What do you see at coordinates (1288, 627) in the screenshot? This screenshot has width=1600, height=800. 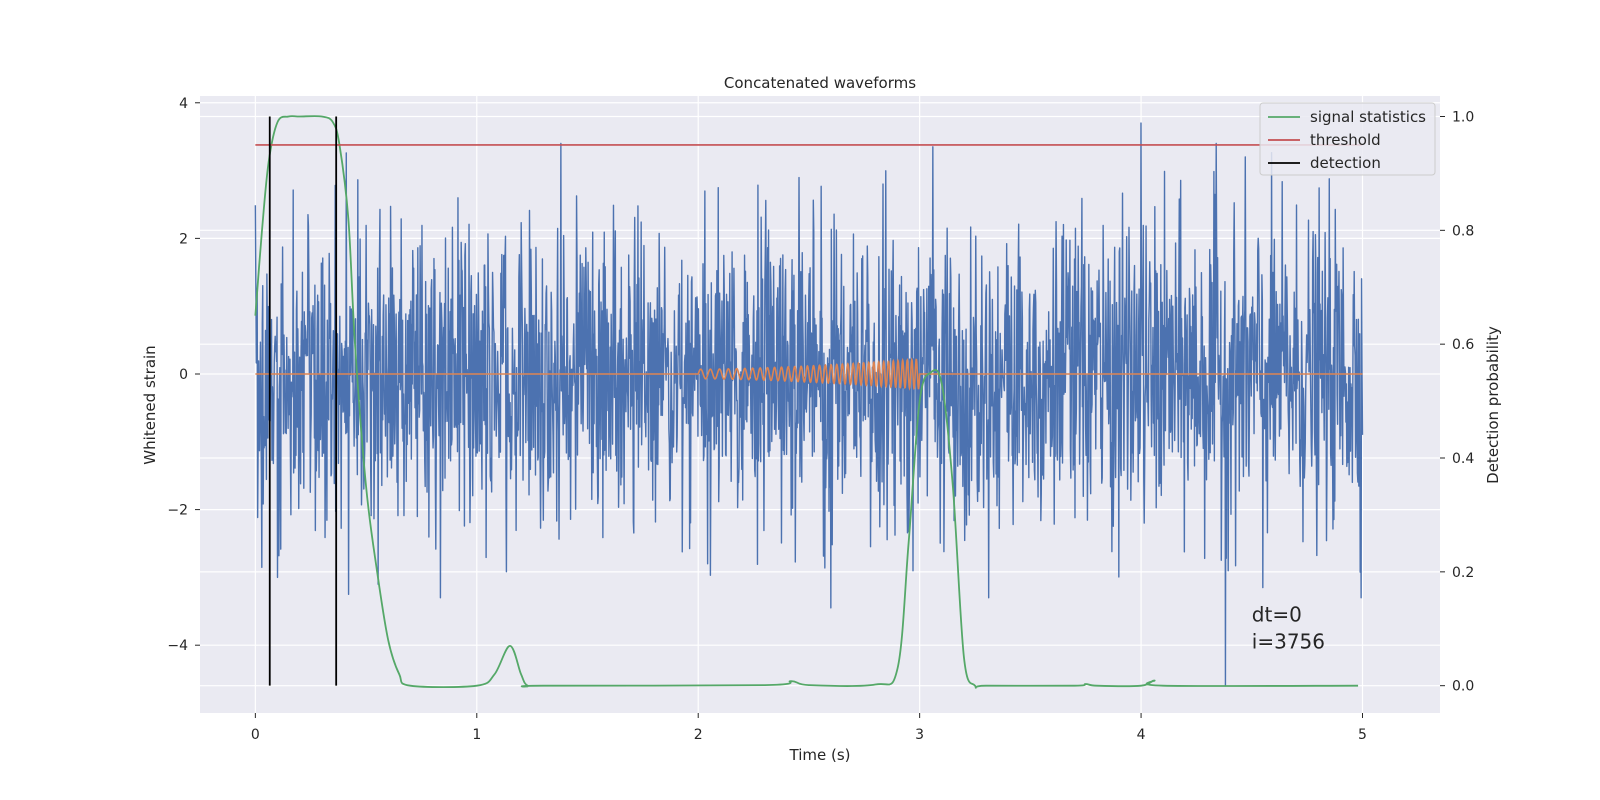 I see `annotations: dt=0 i=3756` at bounding box center [1288, 627].